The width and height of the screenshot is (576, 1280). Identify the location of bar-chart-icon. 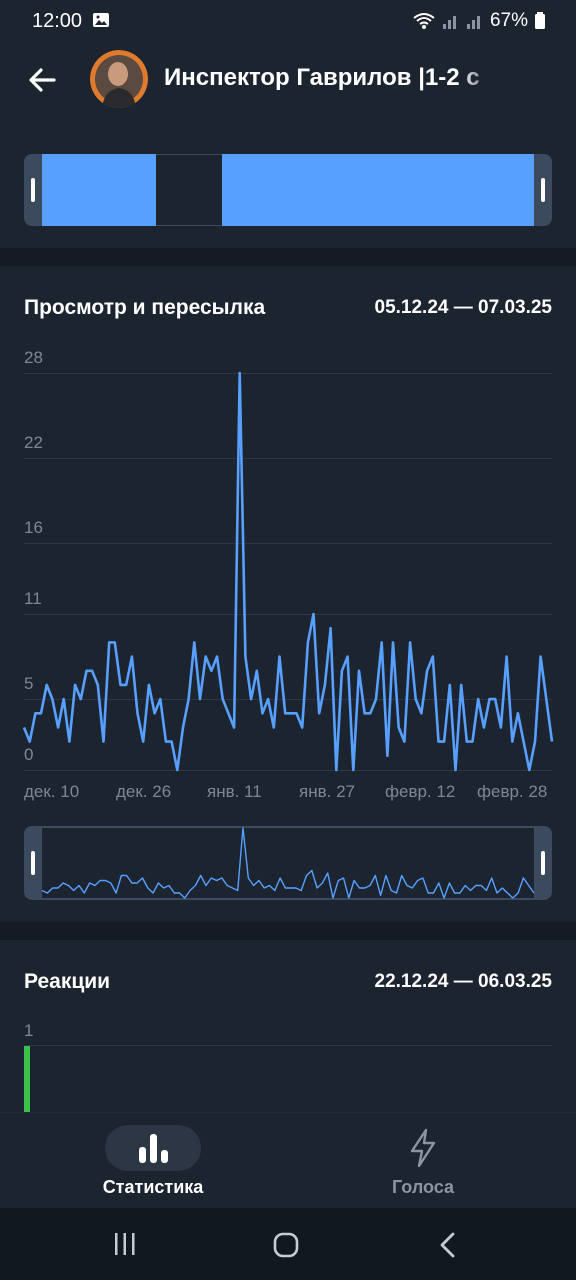
(153, 1148).